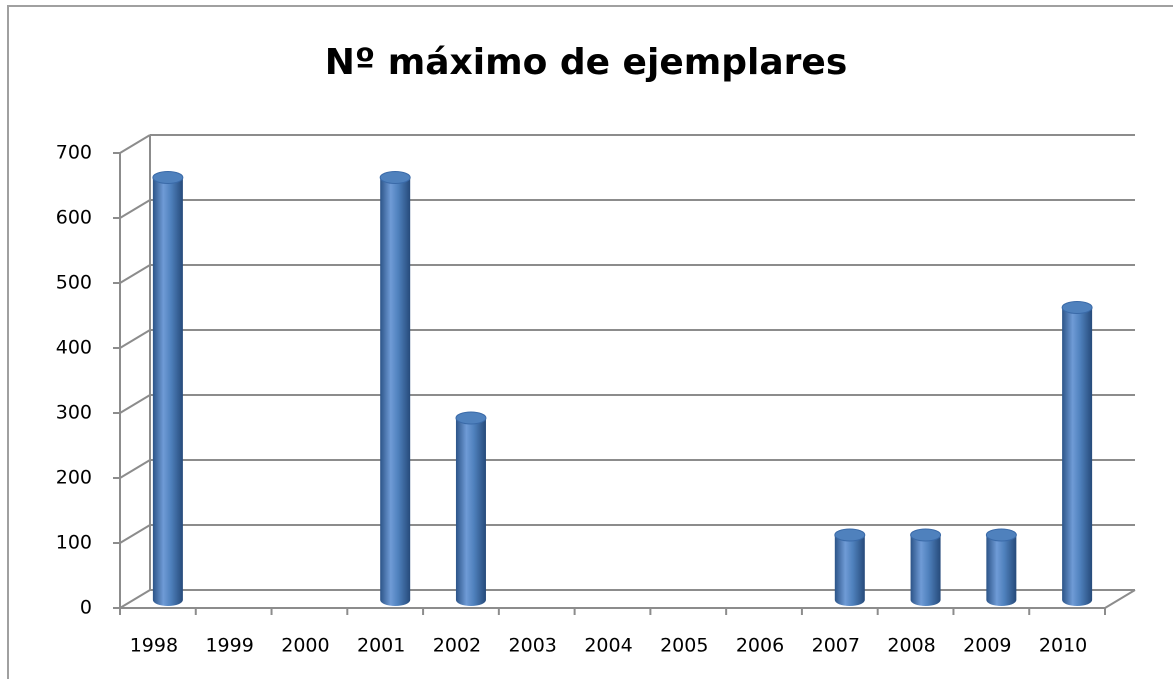 Image resolution: width=1173 pixels, height=679 pixels. What do you see at coordinates (586, 62) in the screenshot?
I see `chart-title: Nº máximo de ejemplares` at bounding box center [586, 62].